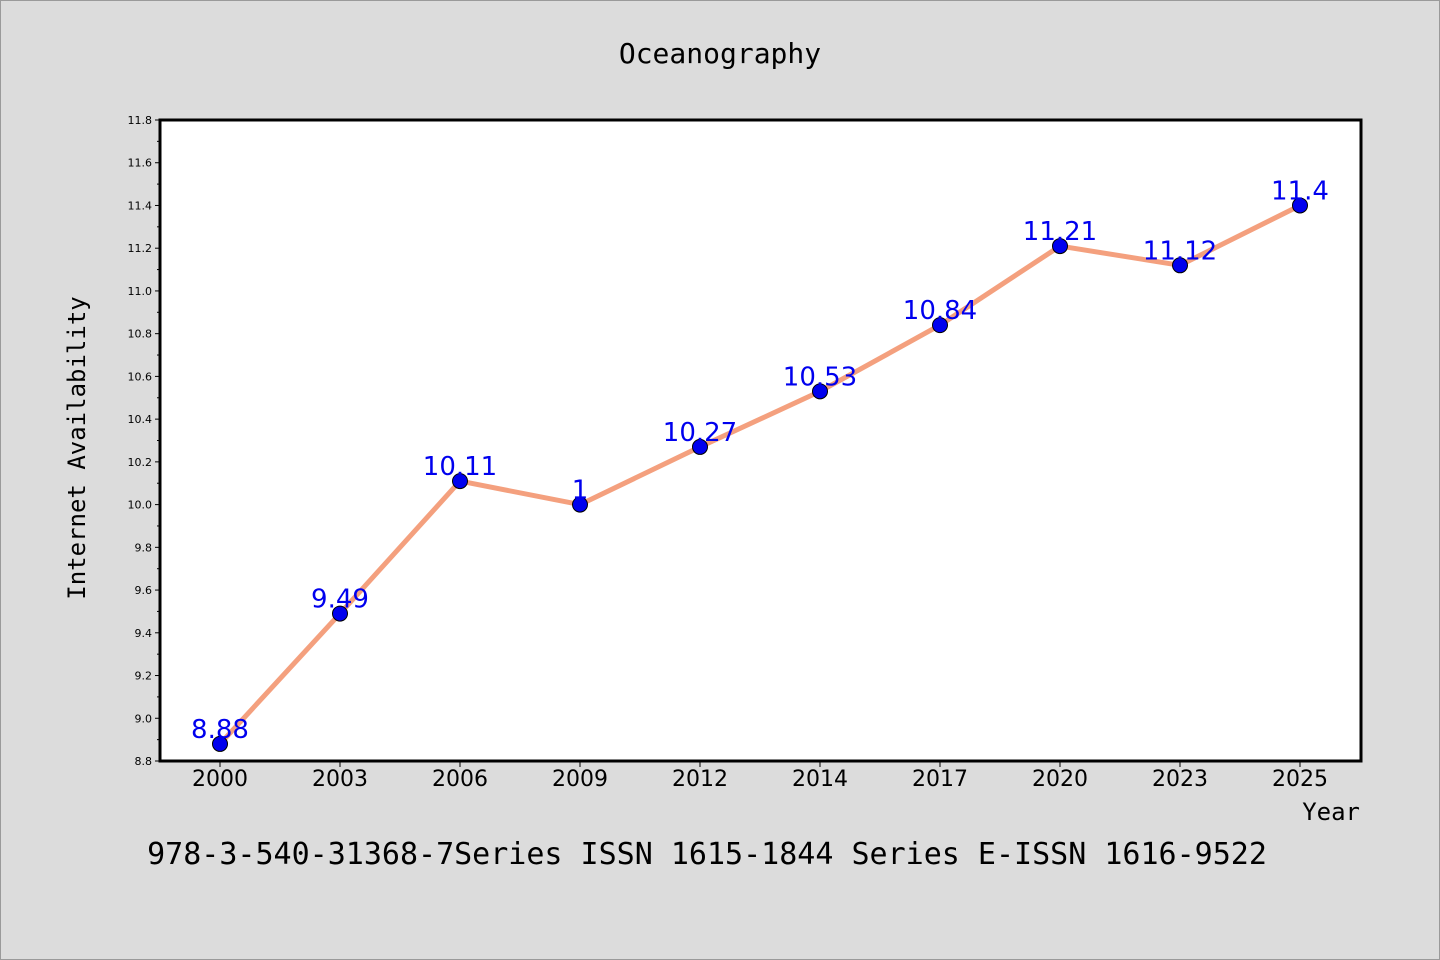 Image resolution: width=1440 pixels, height=960 pixels. Describe the element at coordinates (700, 433) in the screenshot. I see `data-label: 10.27` at that location.